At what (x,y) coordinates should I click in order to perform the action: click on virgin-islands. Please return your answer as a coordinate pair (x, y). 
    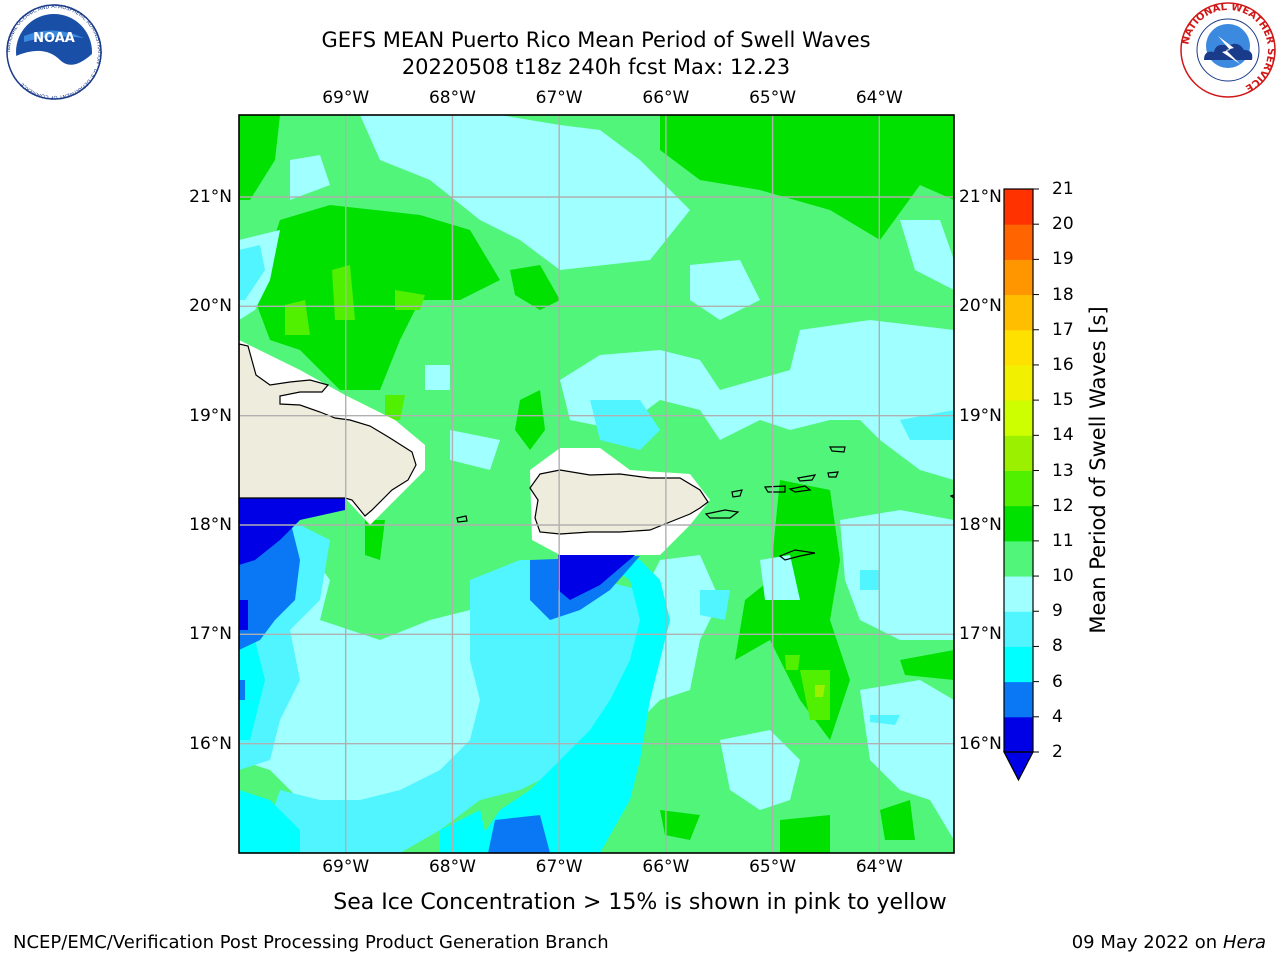
    Looking at the image, I should click on (705, 503).